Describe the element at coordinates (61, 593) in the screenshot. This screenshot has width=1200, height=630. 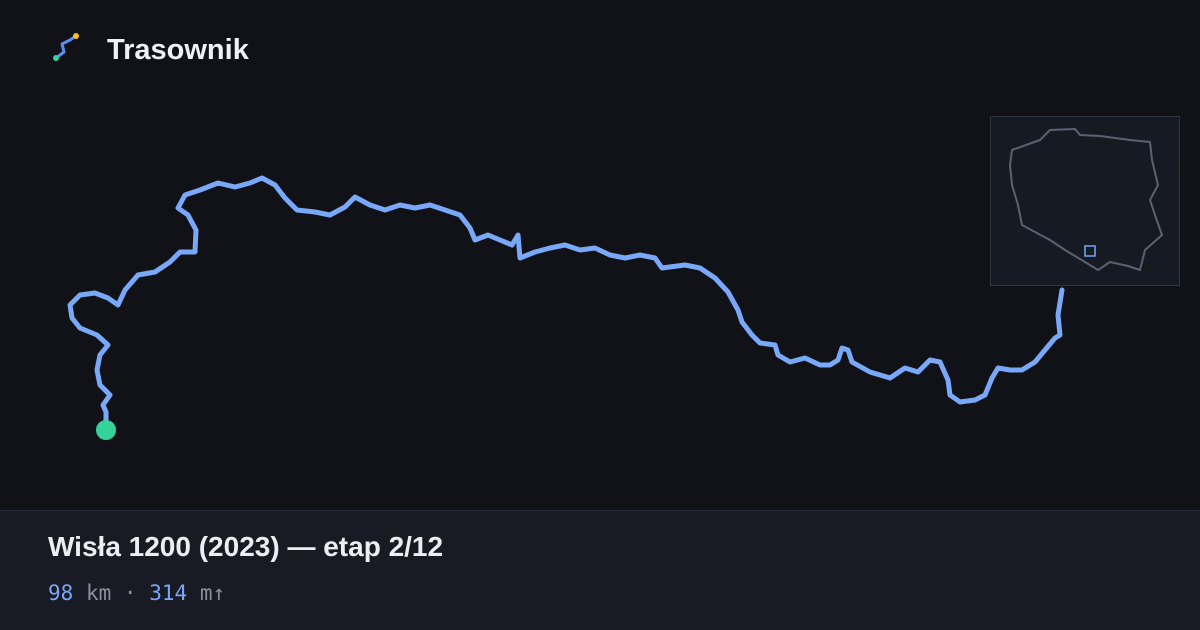
I see `distance-value: 98` at that location.